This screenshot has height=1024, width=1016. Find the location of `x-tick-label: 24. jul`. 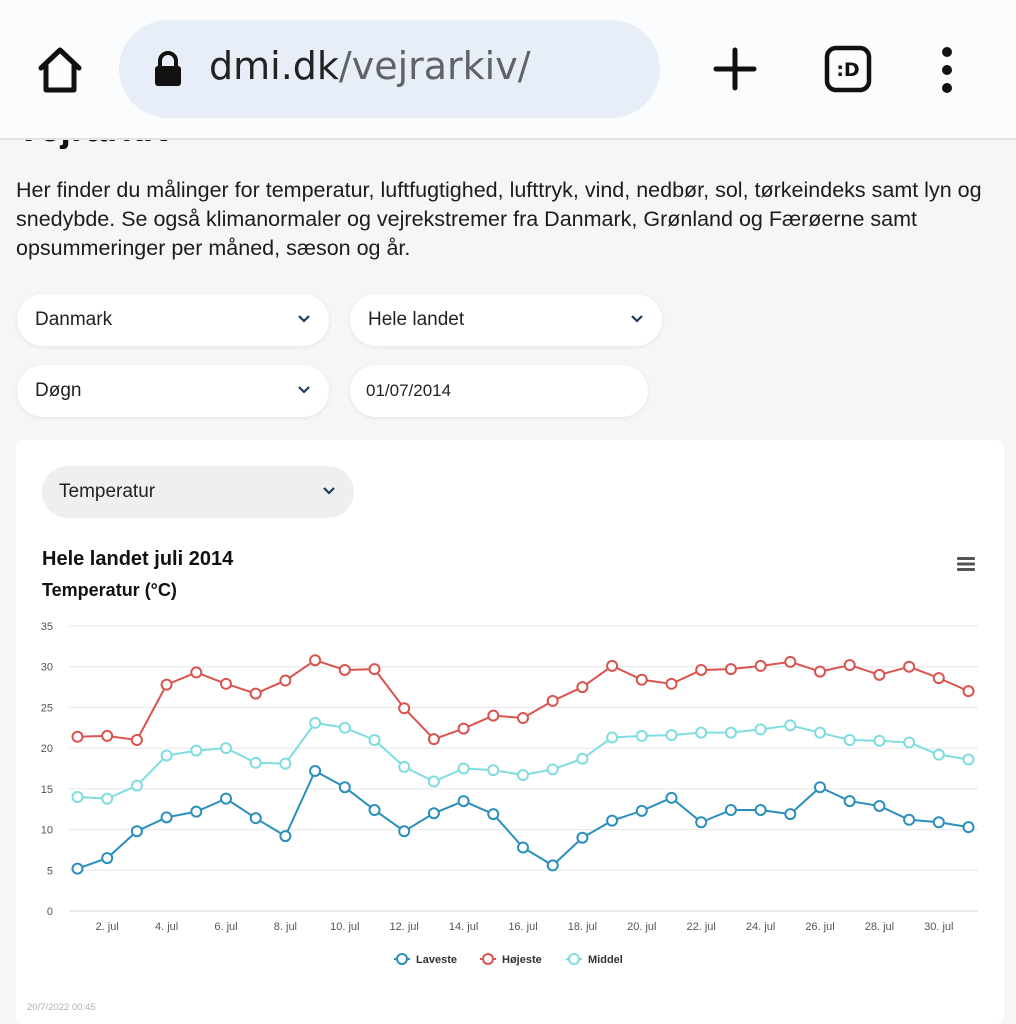

x-tick-label: 24. jul is located at coordinates (760, 927).